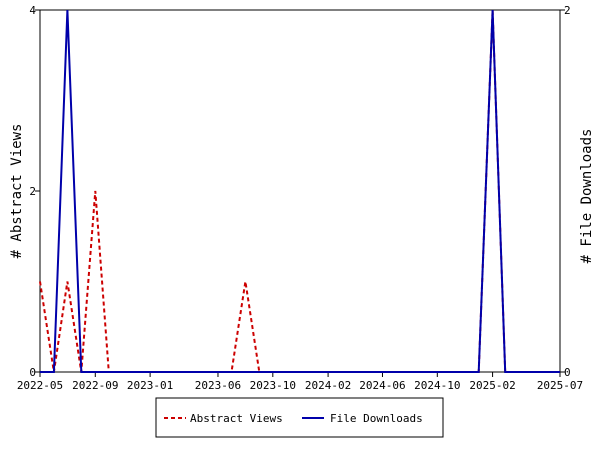  I want to click on y-left-axis-ticks: 0 2 4, so click(34, 191).